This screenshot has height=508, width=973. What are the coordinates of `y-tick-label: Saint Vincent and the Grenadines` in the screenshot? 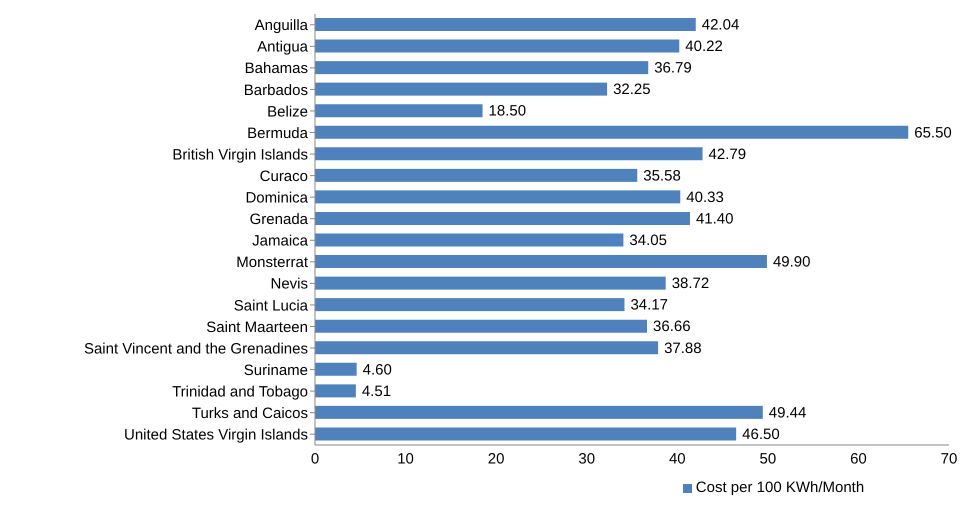 It's located at (196, 349).